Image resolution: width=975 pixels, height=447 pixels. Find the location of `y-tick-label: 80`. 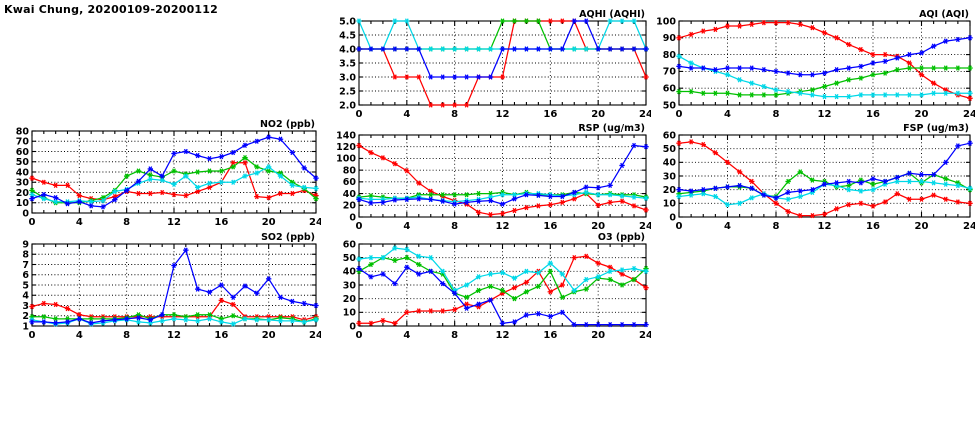

y-tick-label: 80 is located at coordinates (350, 170).